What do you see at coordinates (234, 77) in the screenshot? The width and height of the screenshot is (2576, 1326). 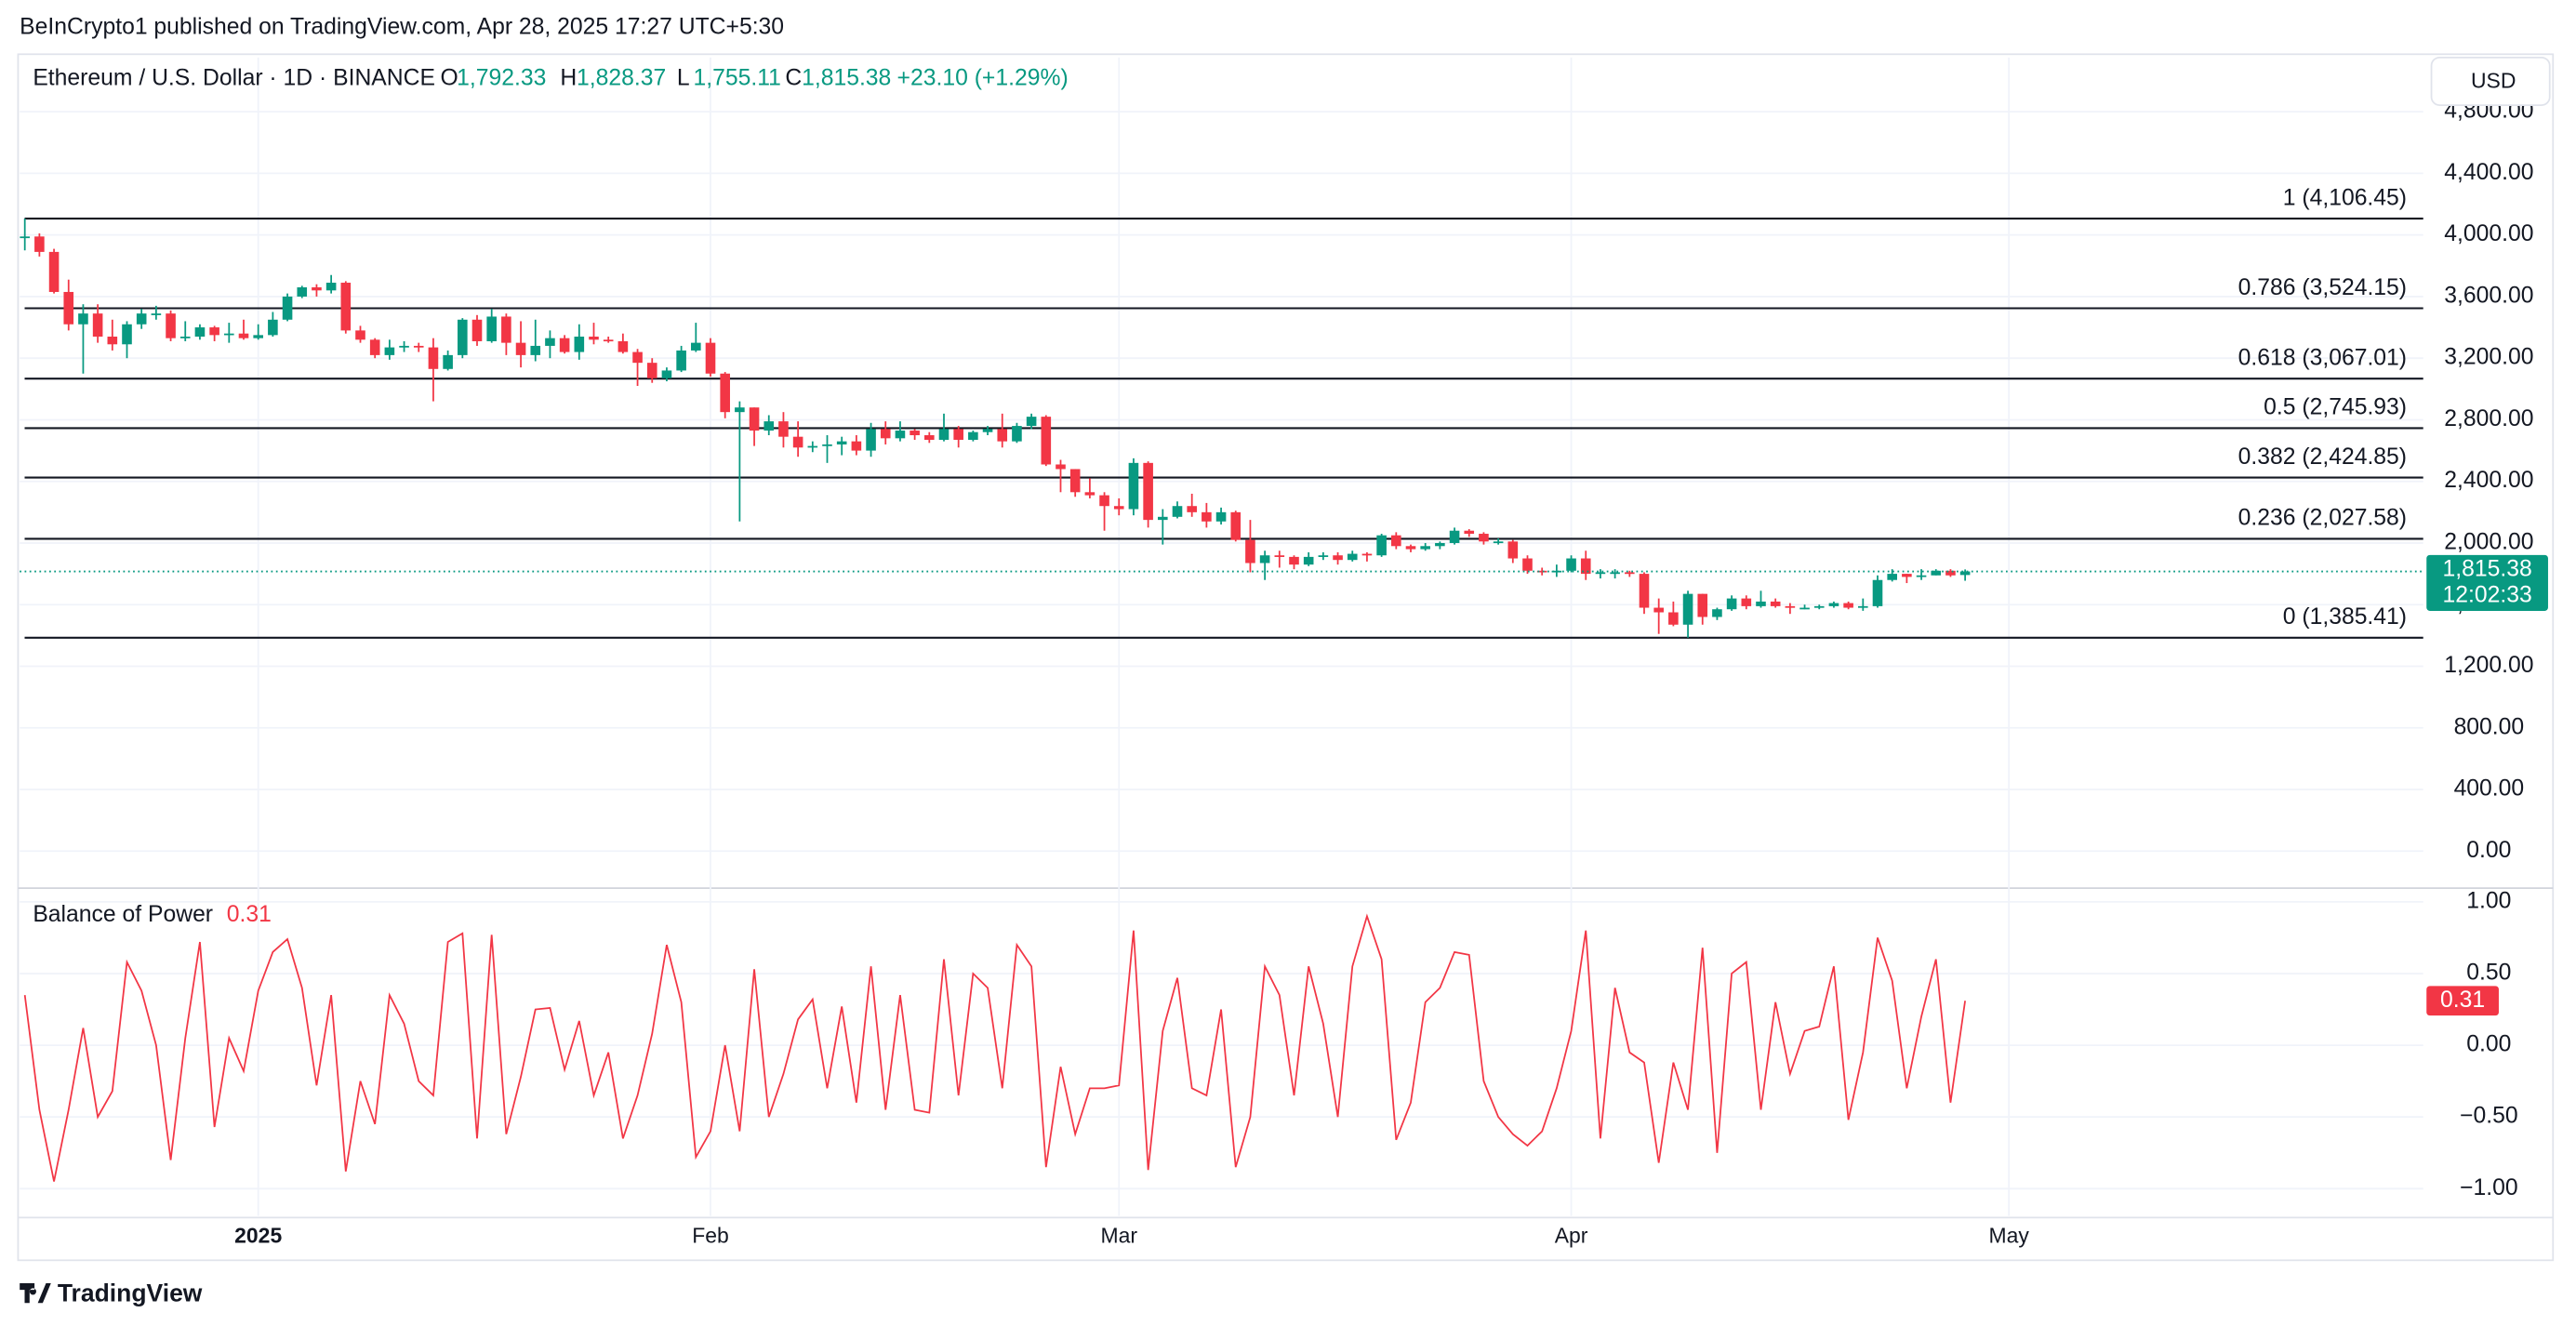 I see `symbol-title: Ethereum / U.S. Dollar · 1D · BINANCE` at bounding box center [234, 77].